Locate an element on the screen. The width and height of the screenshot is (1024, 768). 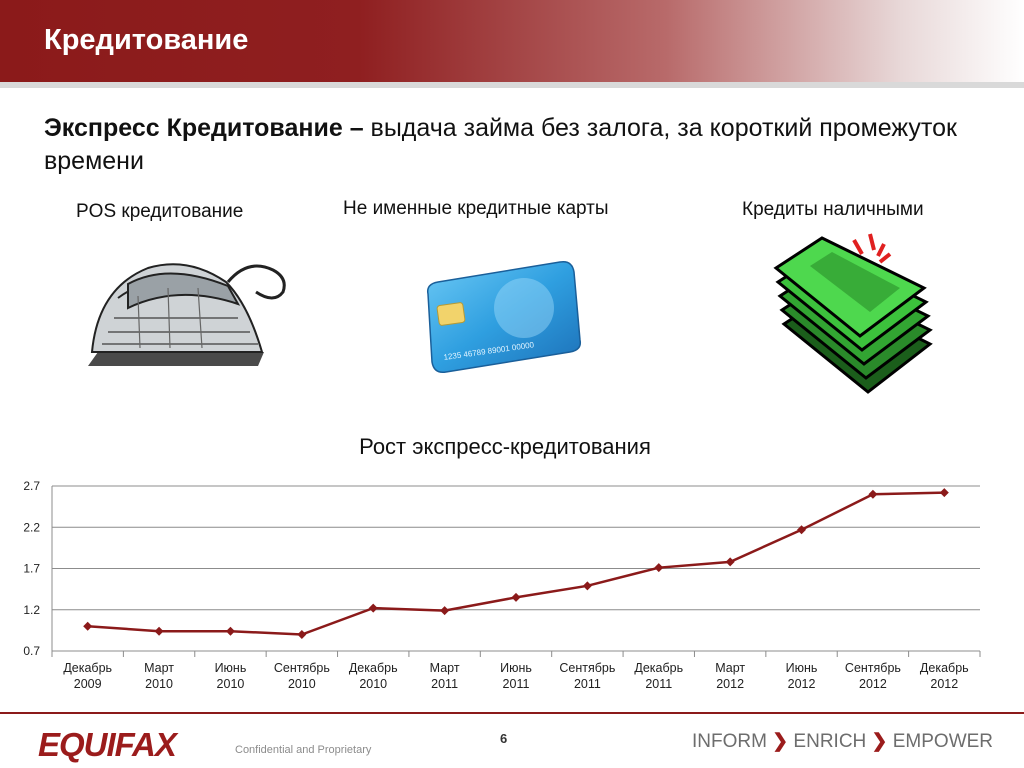
x-tick-label: Сентябрь 2012 is located at coordinates (873, 676).